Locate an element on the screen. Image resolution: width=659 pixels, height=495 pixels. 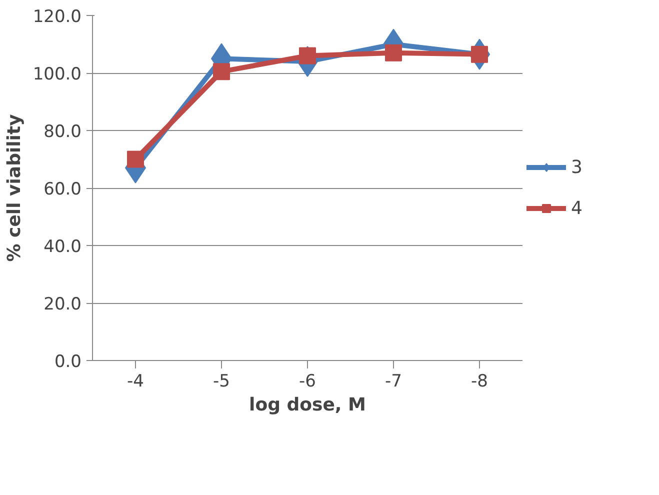
y-tick-label: 0.0 is located at coordinates (68, 362).